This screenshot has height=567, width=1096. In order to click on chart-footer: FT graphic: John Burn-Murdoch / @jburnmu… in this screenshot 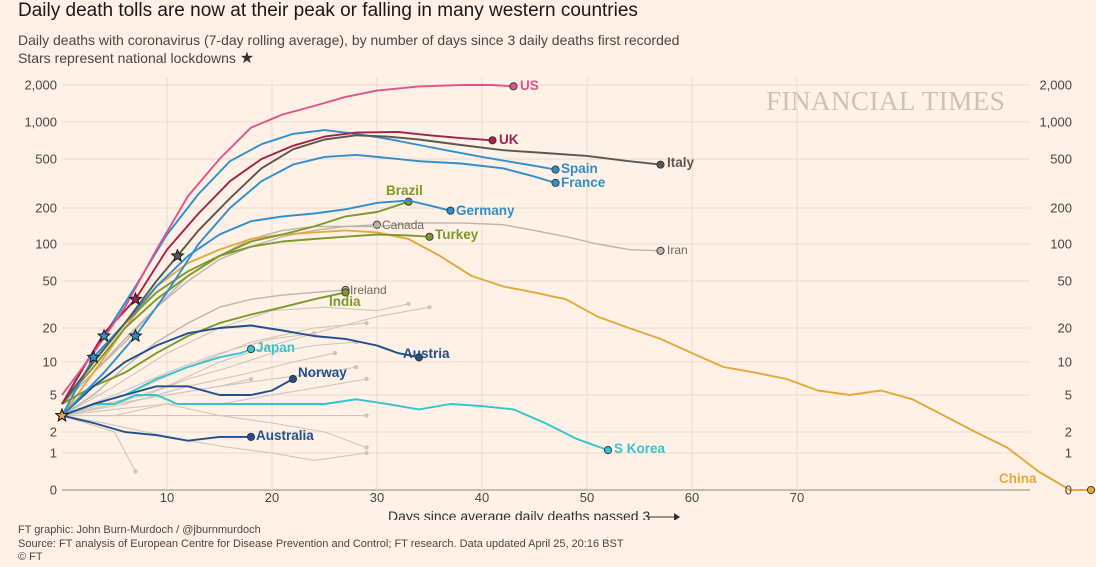, I will do `click(321, 544)`.